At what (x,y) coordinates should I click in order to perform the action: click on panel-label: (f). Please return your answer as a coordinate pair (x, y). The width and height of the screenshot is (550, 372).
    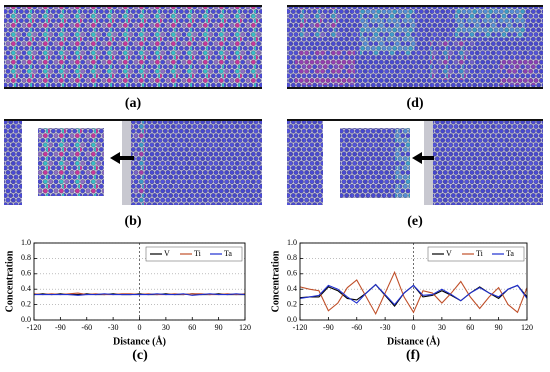
    Looking at the image, I should click on (413, 355).